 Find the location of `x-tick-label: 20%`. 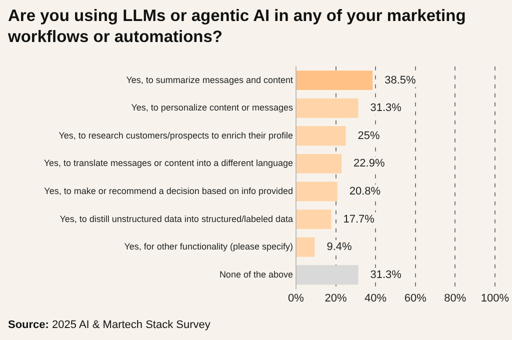

x-tick-label: 20% is located at coordinates (336, 298).